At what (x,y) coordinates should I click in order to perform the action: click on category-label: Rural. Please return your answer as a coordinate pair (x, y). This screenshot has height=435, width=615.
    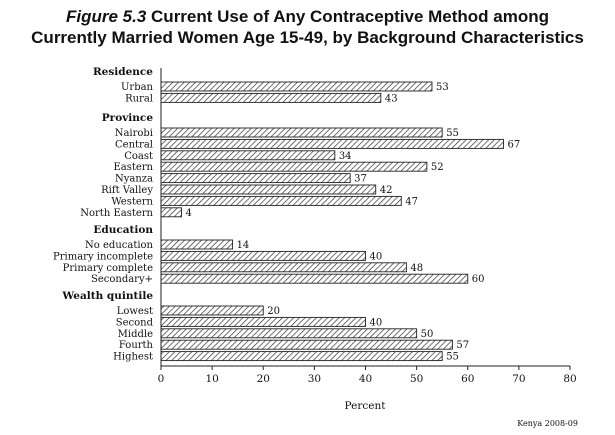
    Looking at the image, I should click on (139, 98).